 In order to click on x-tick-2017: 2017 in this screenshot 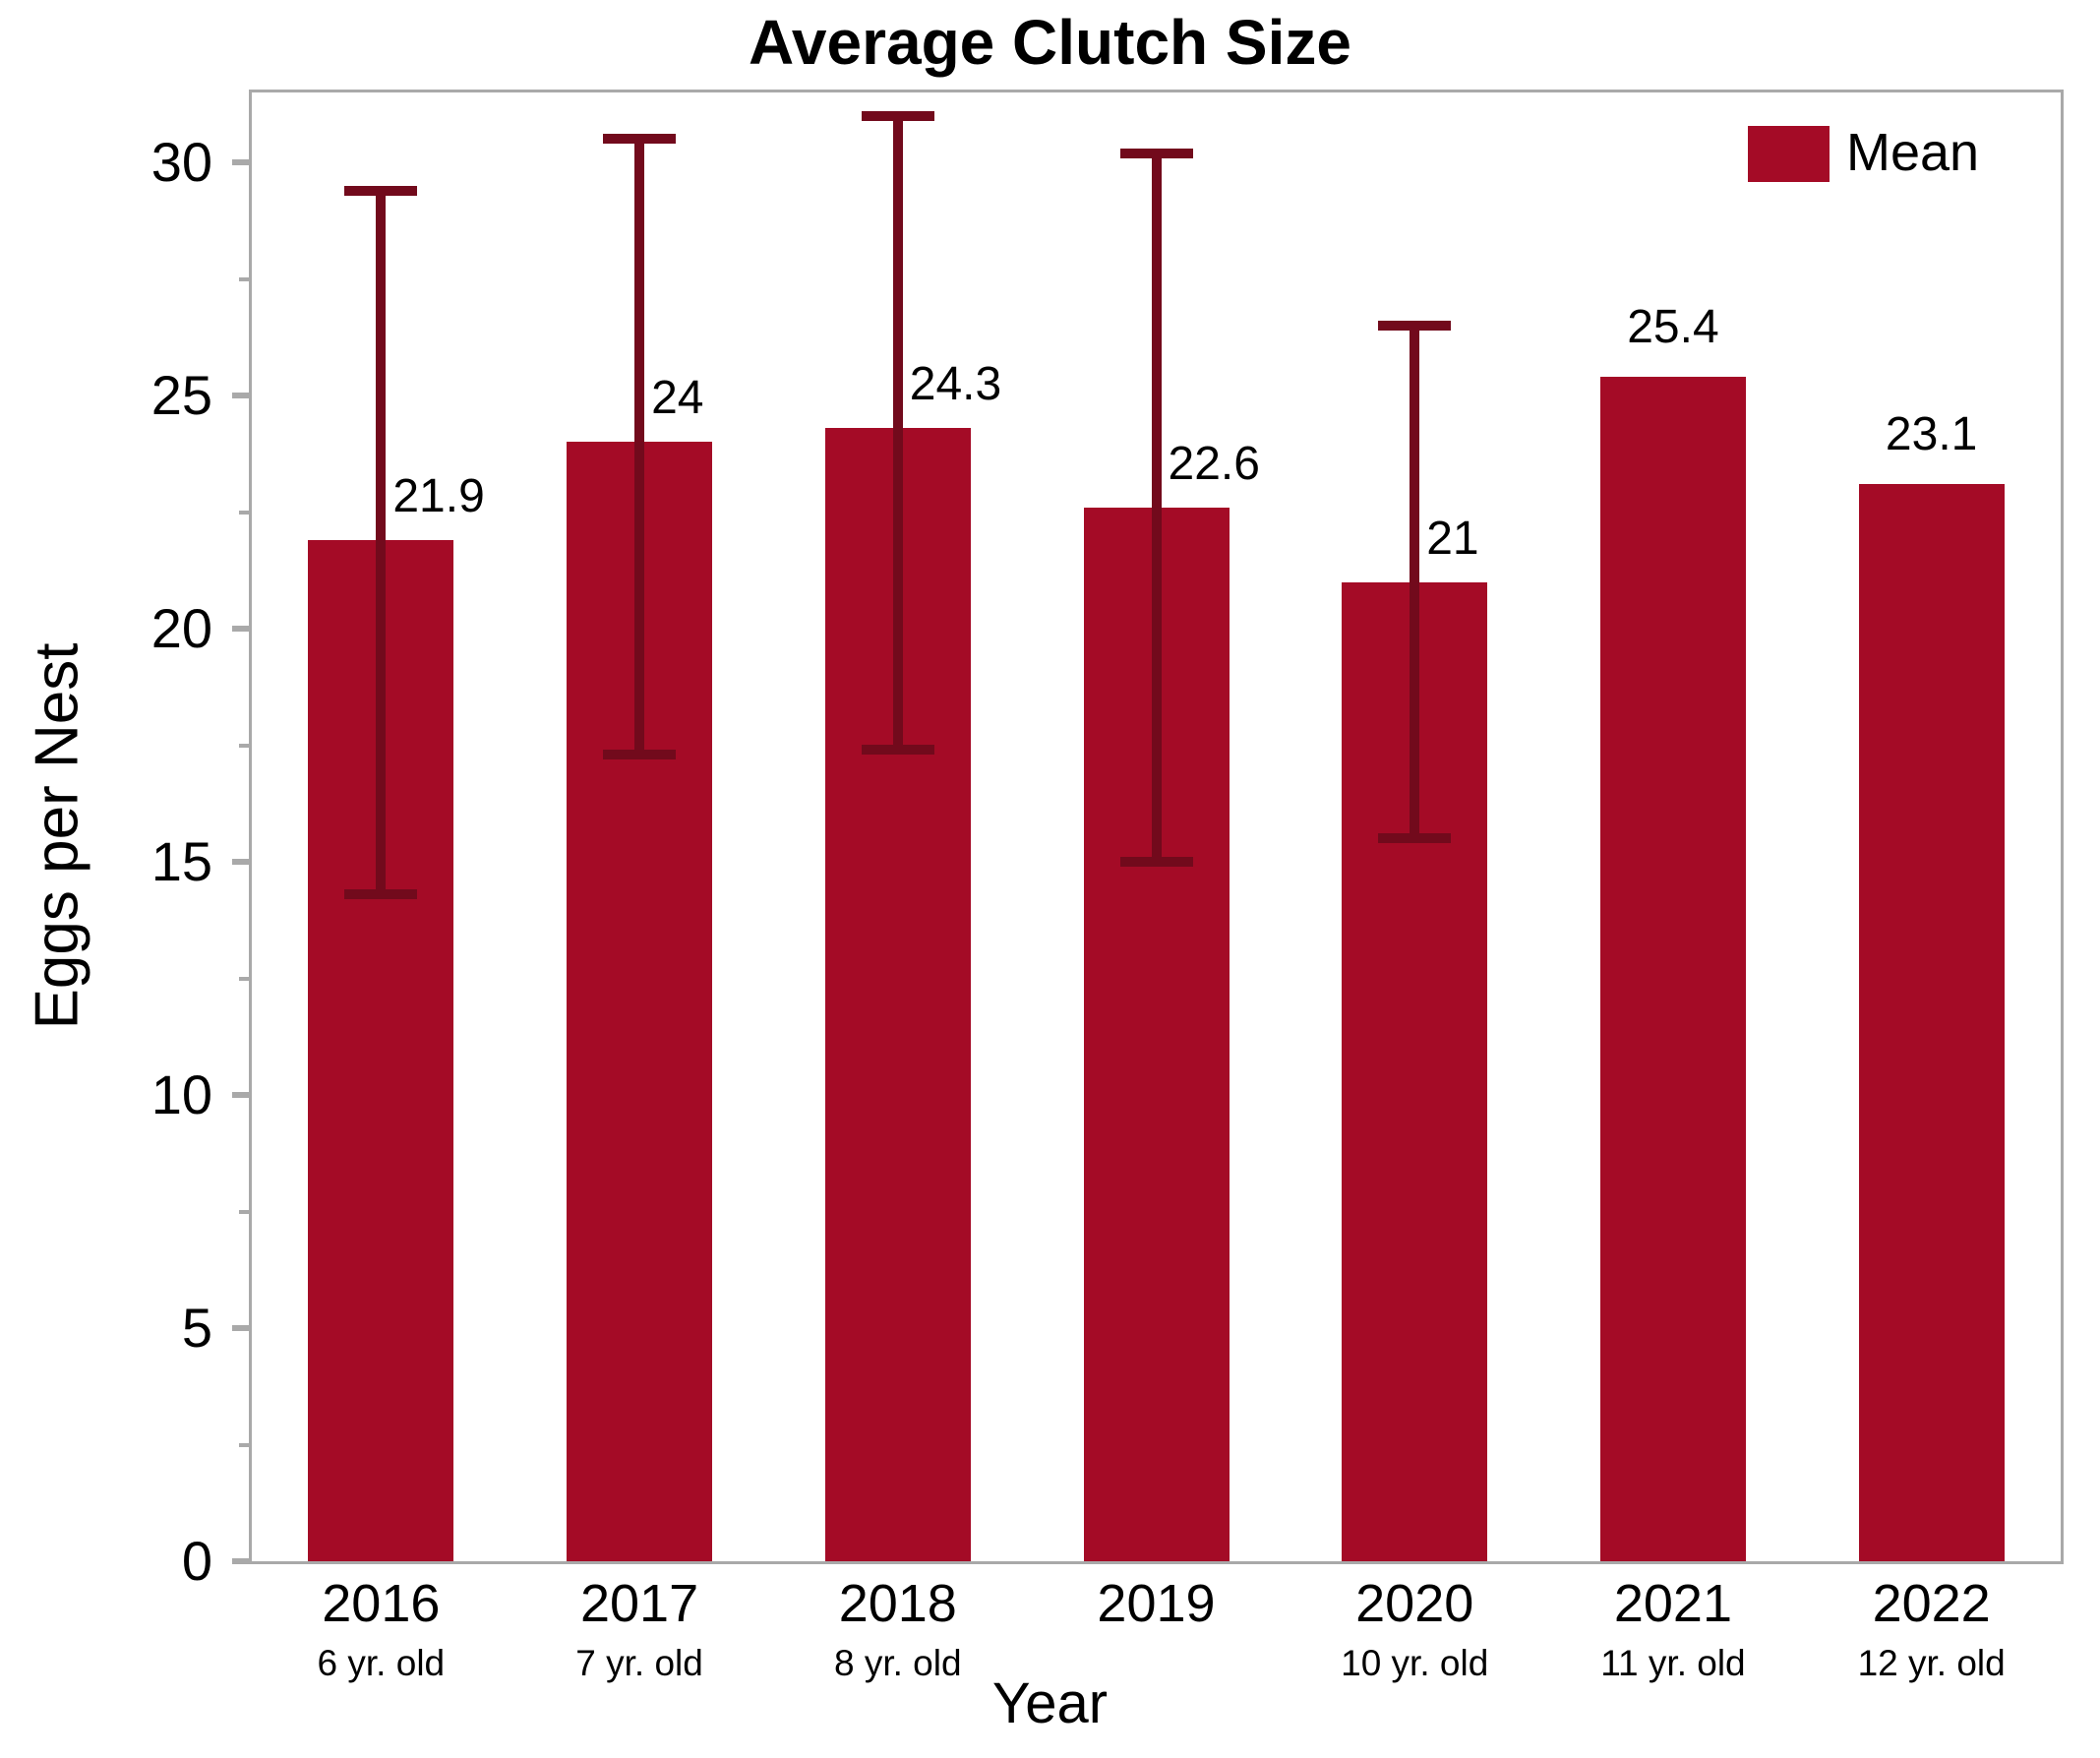, I will do `click(639, 1603)`.